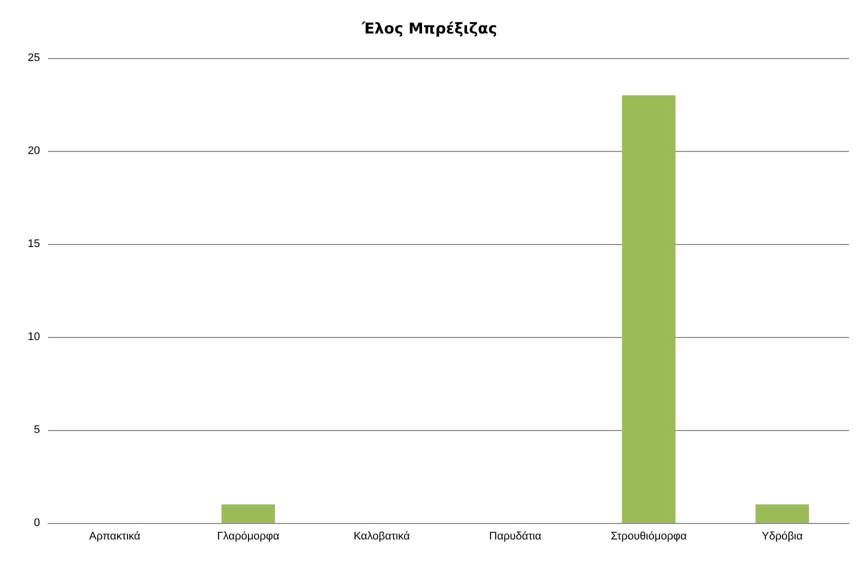  Describe the element at coordinates (34, 151) in the screenshot. I see `y-tick-label: 20` at that location.